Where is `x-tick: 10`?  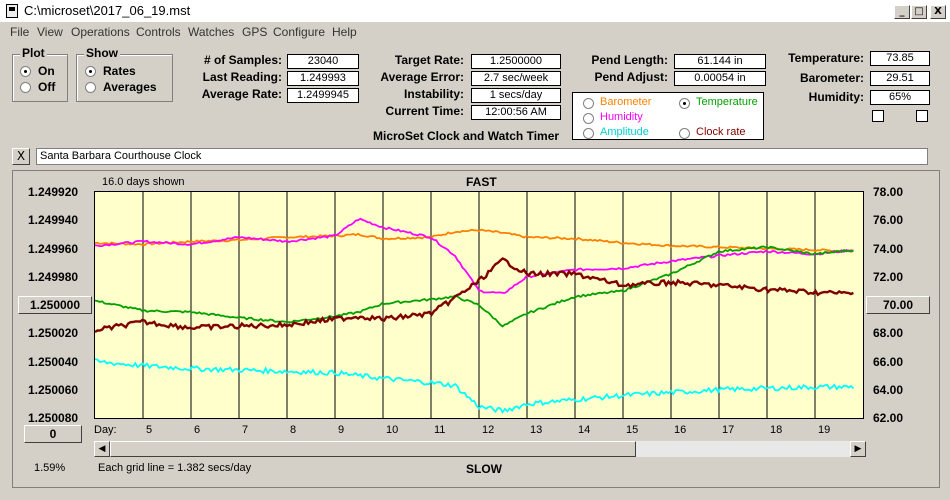 x-tick: 10 is located at coordinates (392, 430).